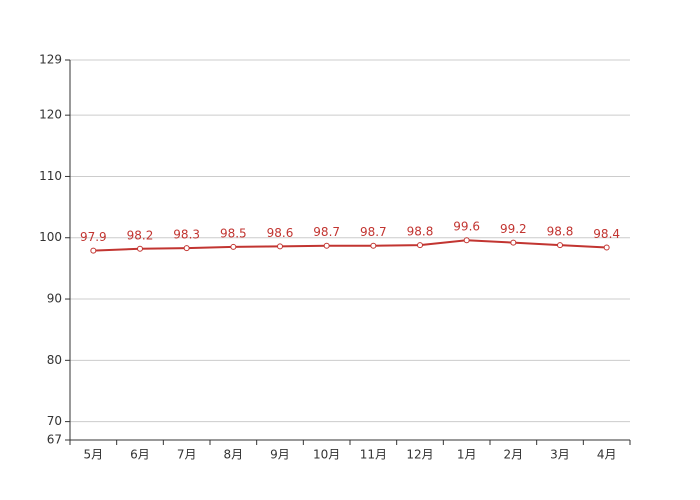  Describe the element at coordinates (560, 455) in the screenshot. I see `x-tick-label: 3月` at that location.